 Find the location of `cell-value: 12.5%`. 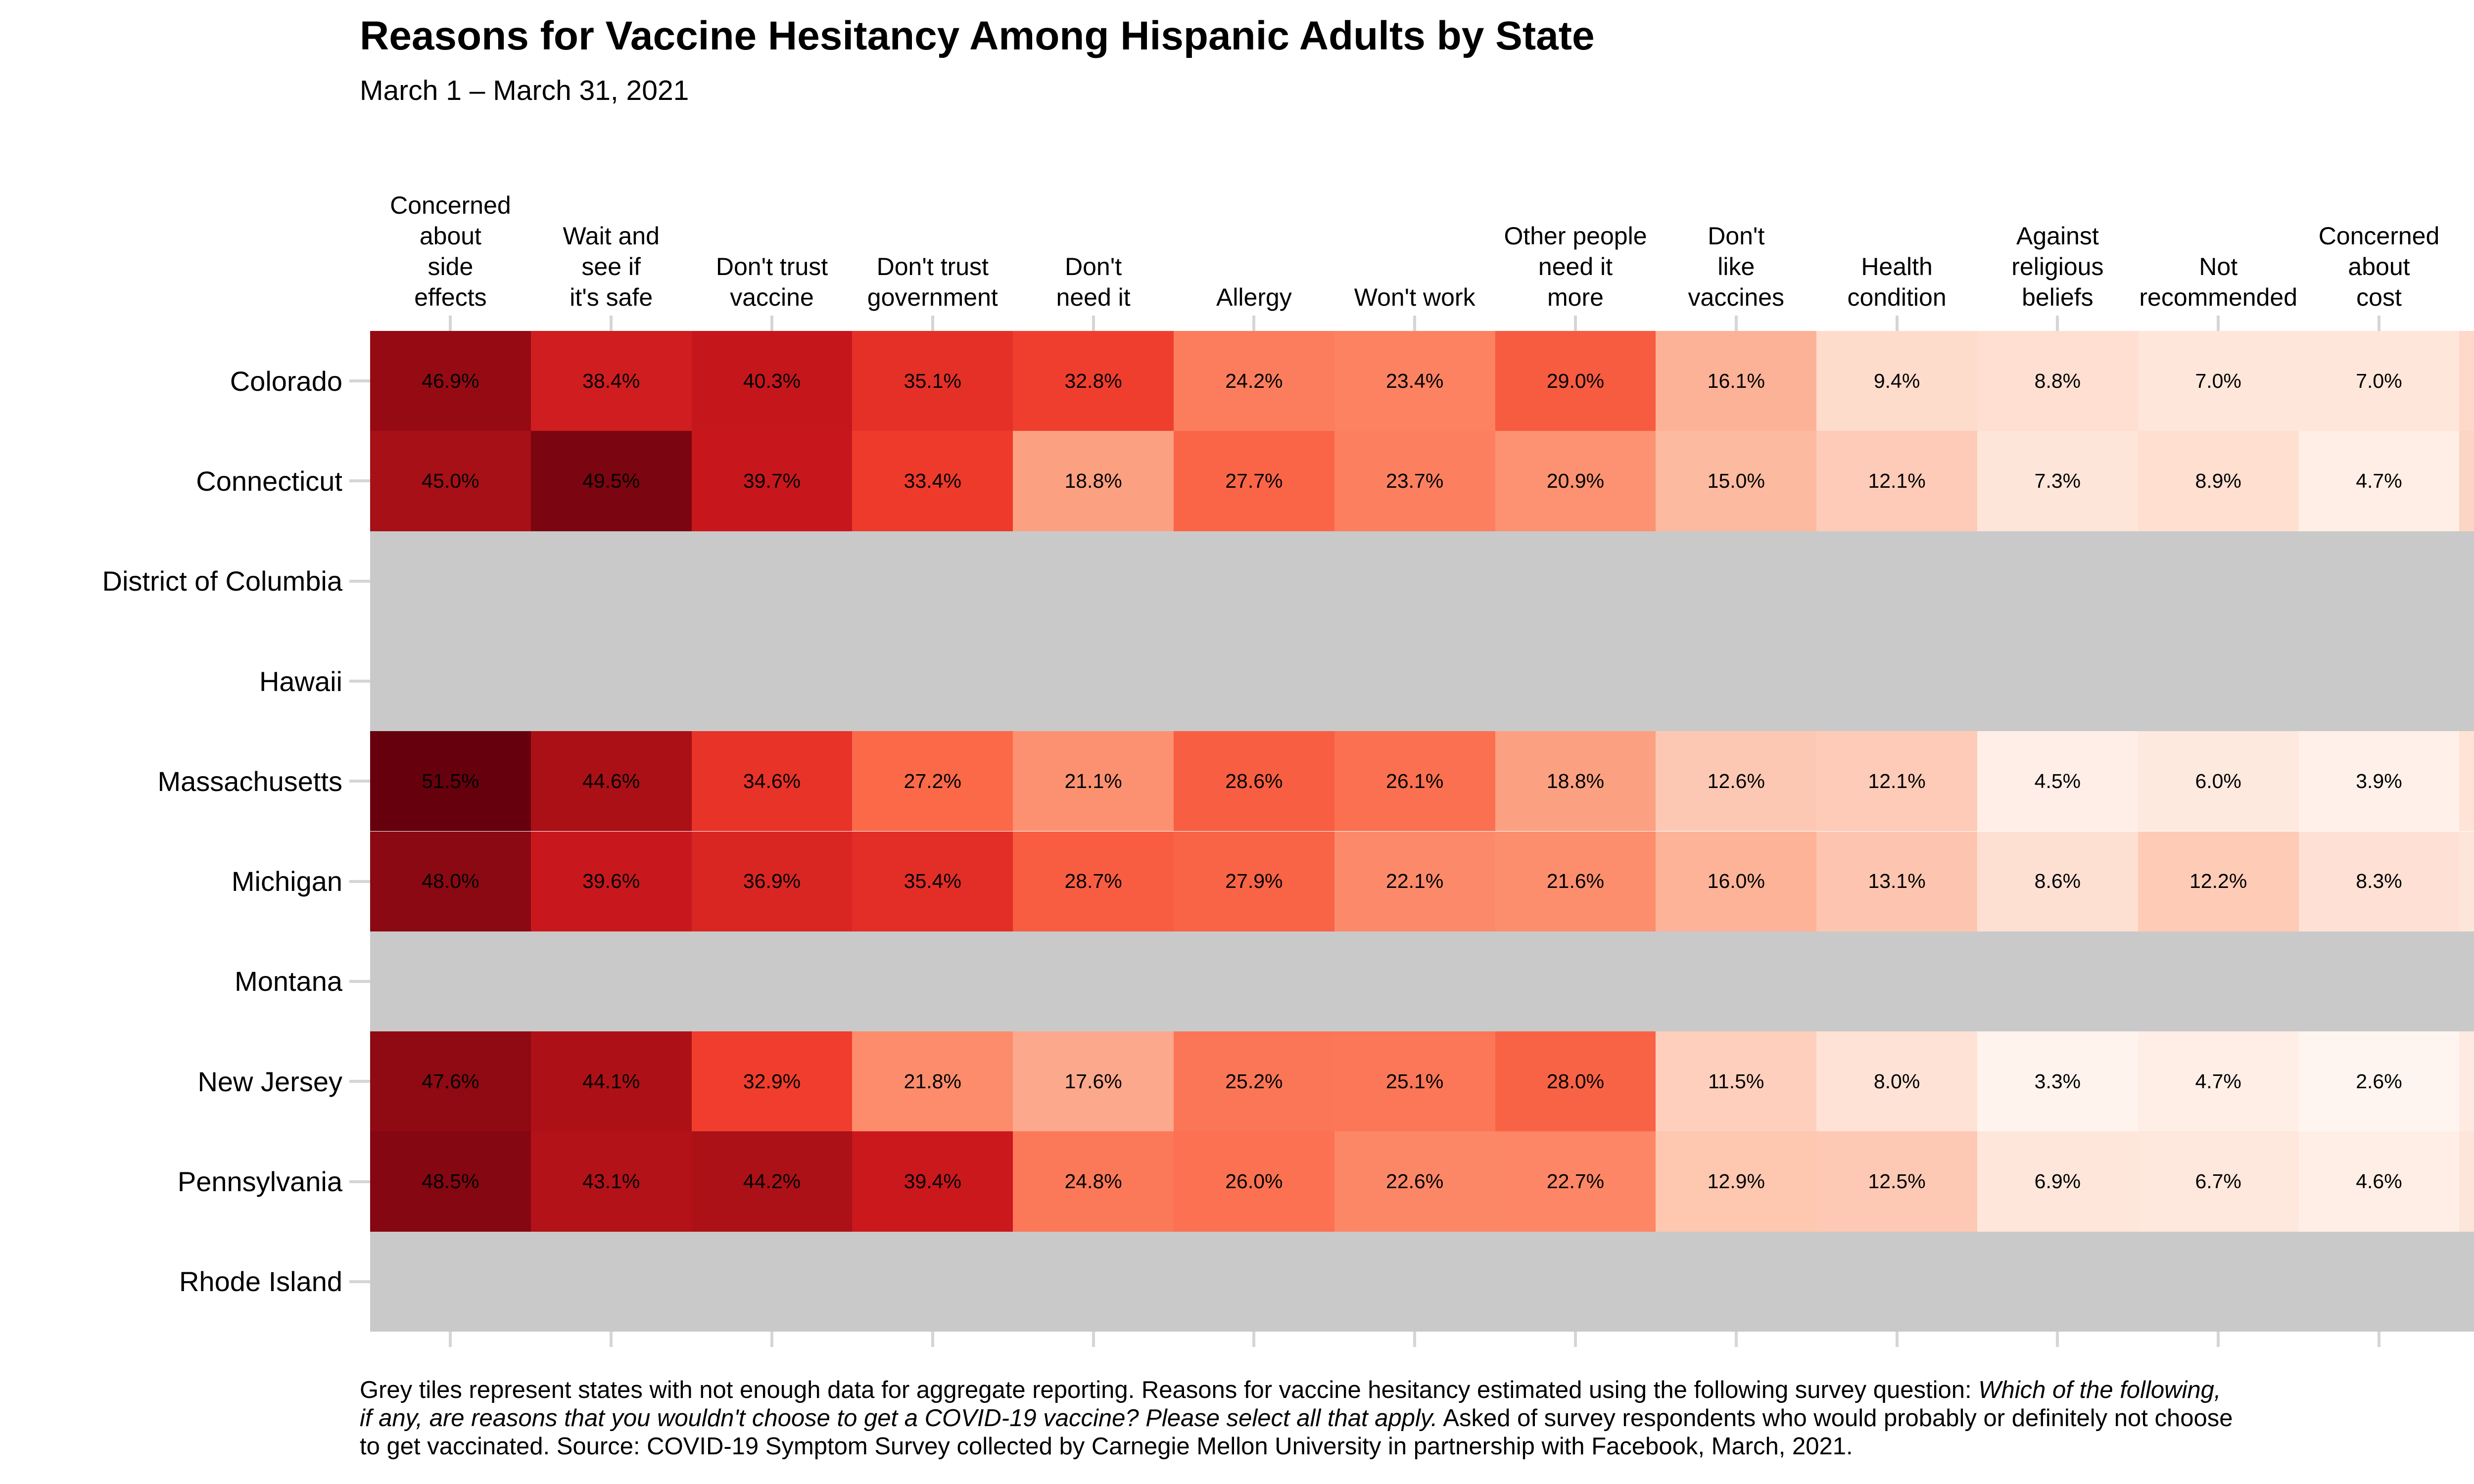

cell-value: 12.5% is located at coordinates (1897, 1181).